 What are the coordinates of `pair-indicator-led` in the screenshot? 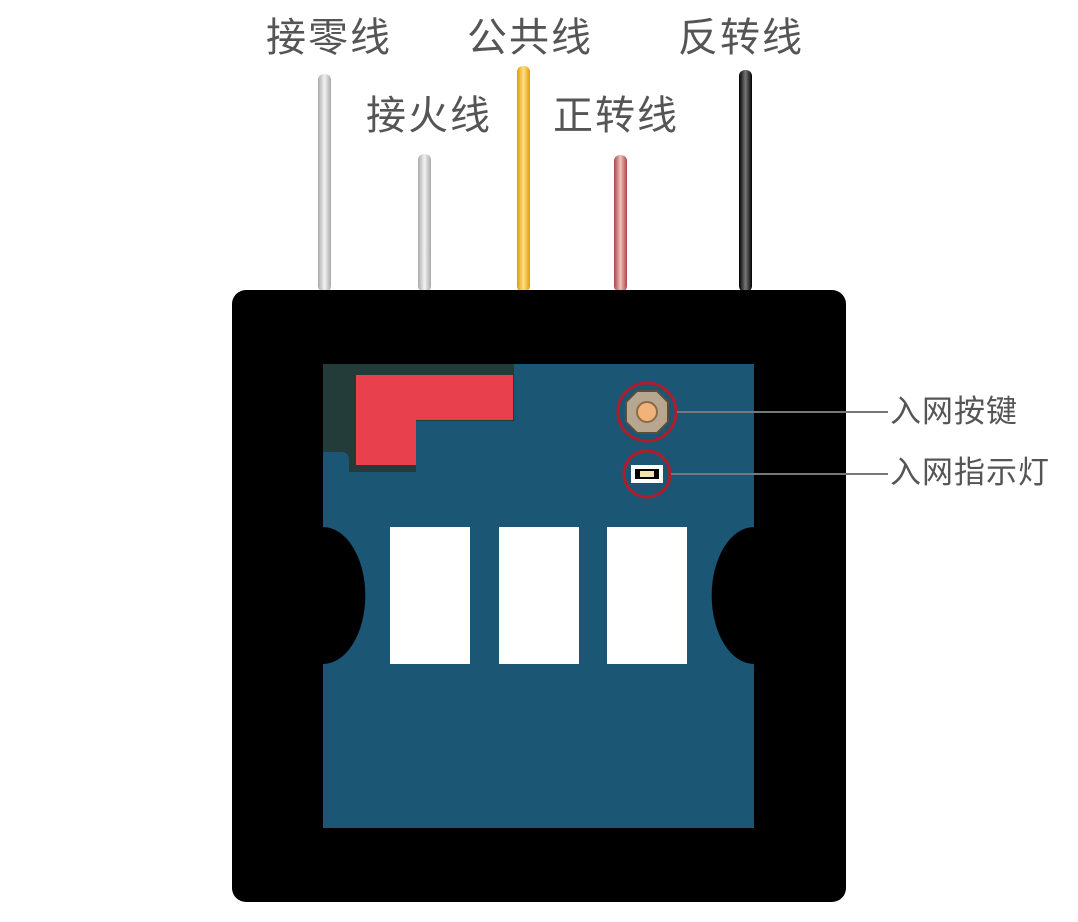 It's located at (647, 474).